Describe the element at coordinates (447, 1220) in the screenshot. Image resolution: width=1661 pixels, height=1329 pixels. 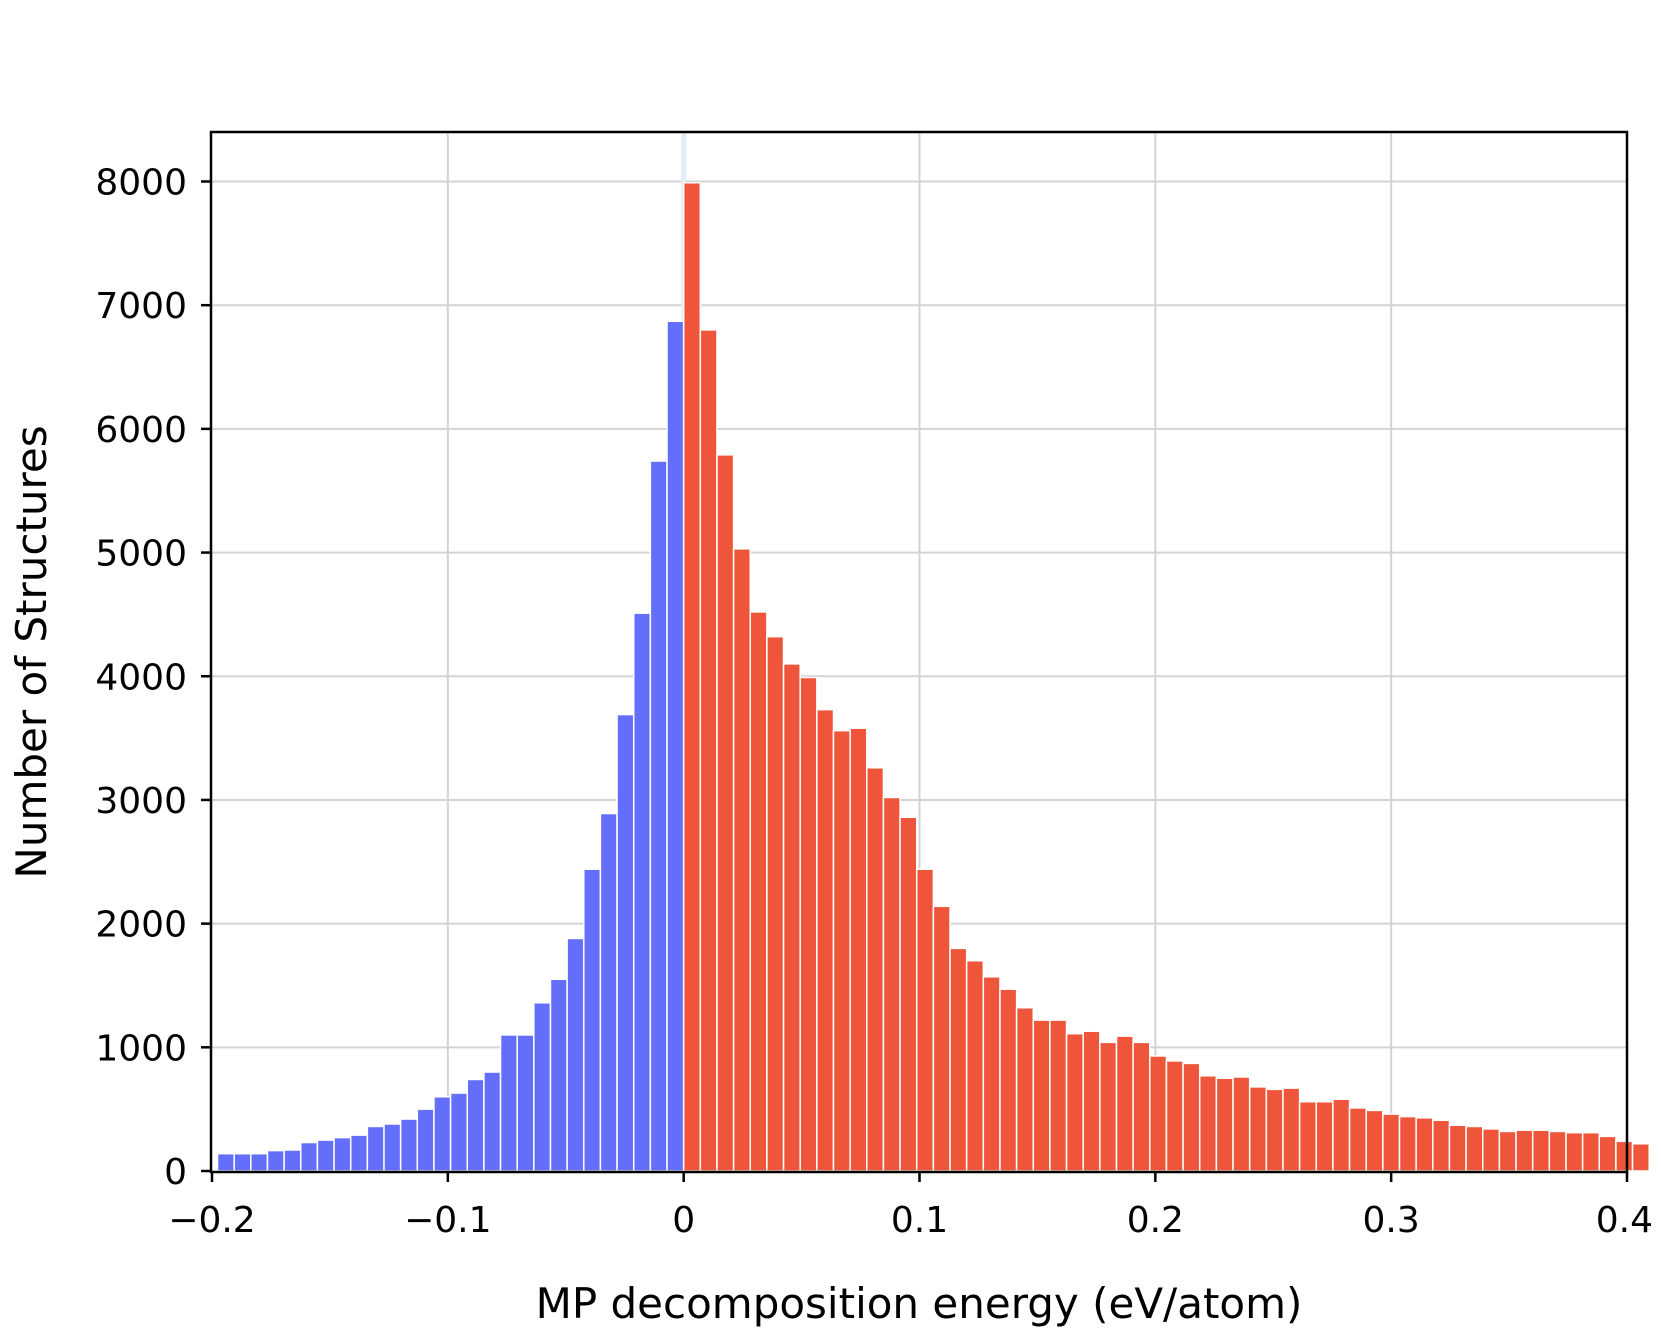
I see `x-tick-label: −0.1` at that location.